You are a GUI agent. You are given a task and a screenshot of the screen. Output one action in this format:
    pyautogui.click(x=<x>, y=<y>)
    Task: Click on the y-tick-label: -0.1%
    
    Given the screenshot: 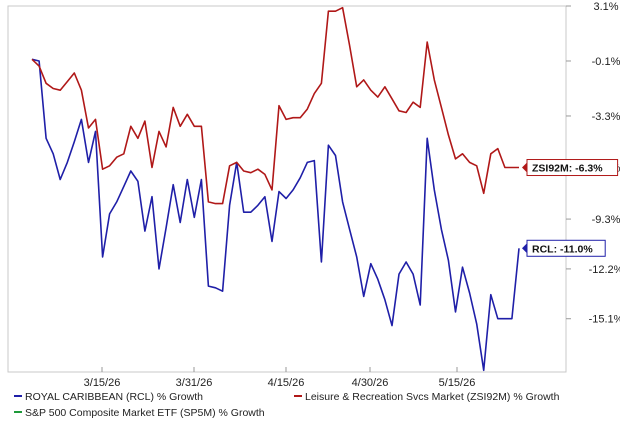 What is the action you would take?
    pyautogui.click(x=606, y=62)
    